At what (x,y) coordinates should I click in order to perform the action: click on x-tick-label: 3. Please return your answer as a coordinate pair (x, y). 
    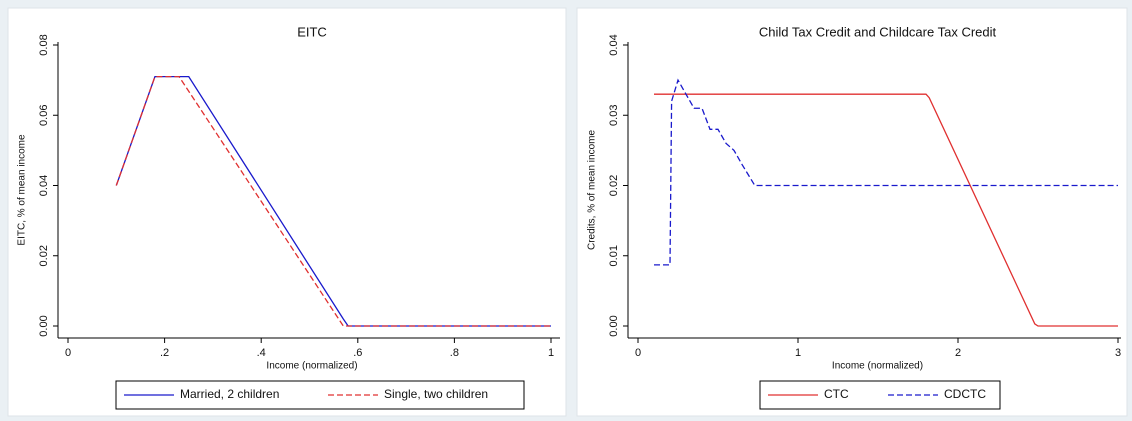
    Looking at the image, I should click on (1118, 353).